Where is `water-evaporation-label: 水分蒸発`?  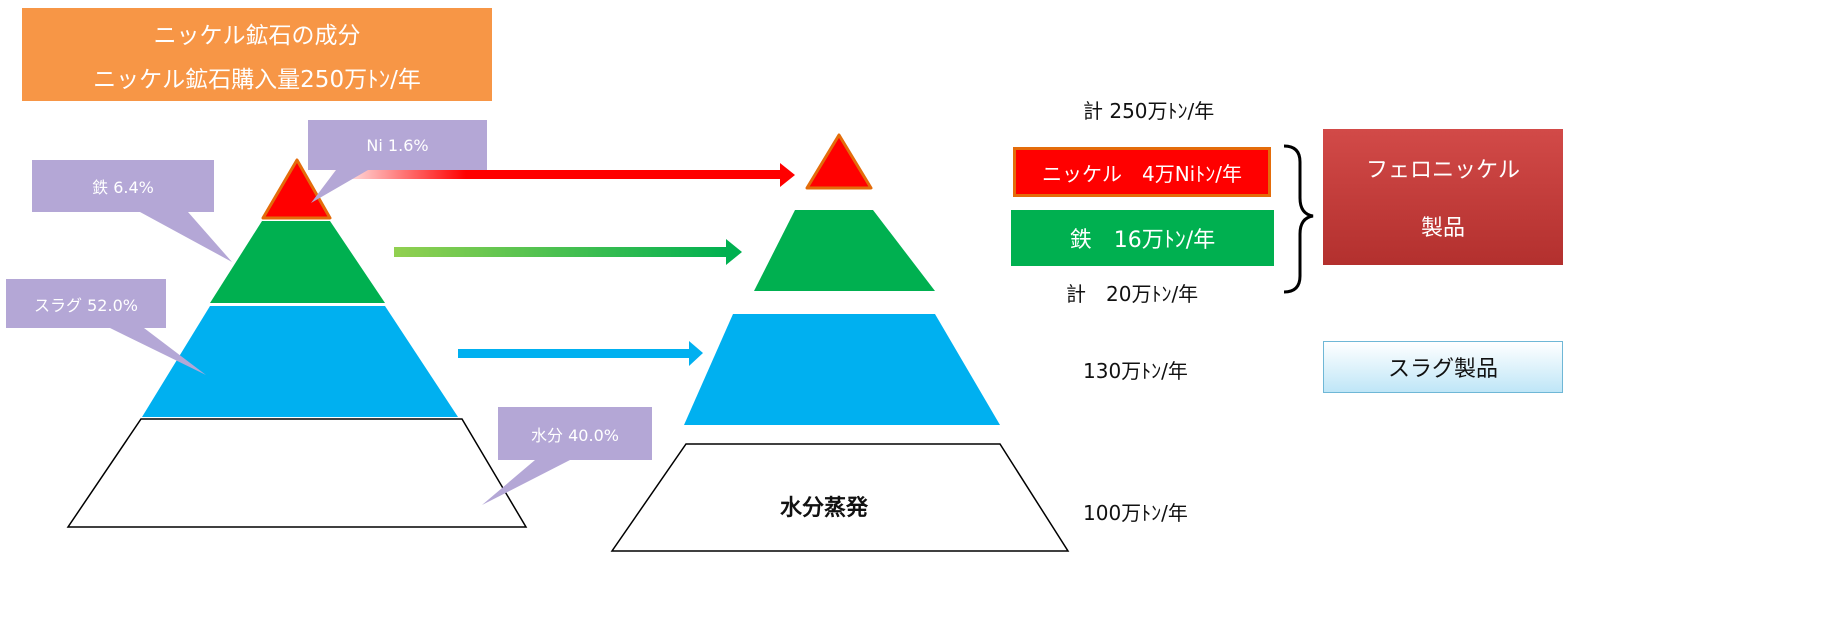
water-evaporation-label: 水分蒸発 is located at coordinates (824, 508).